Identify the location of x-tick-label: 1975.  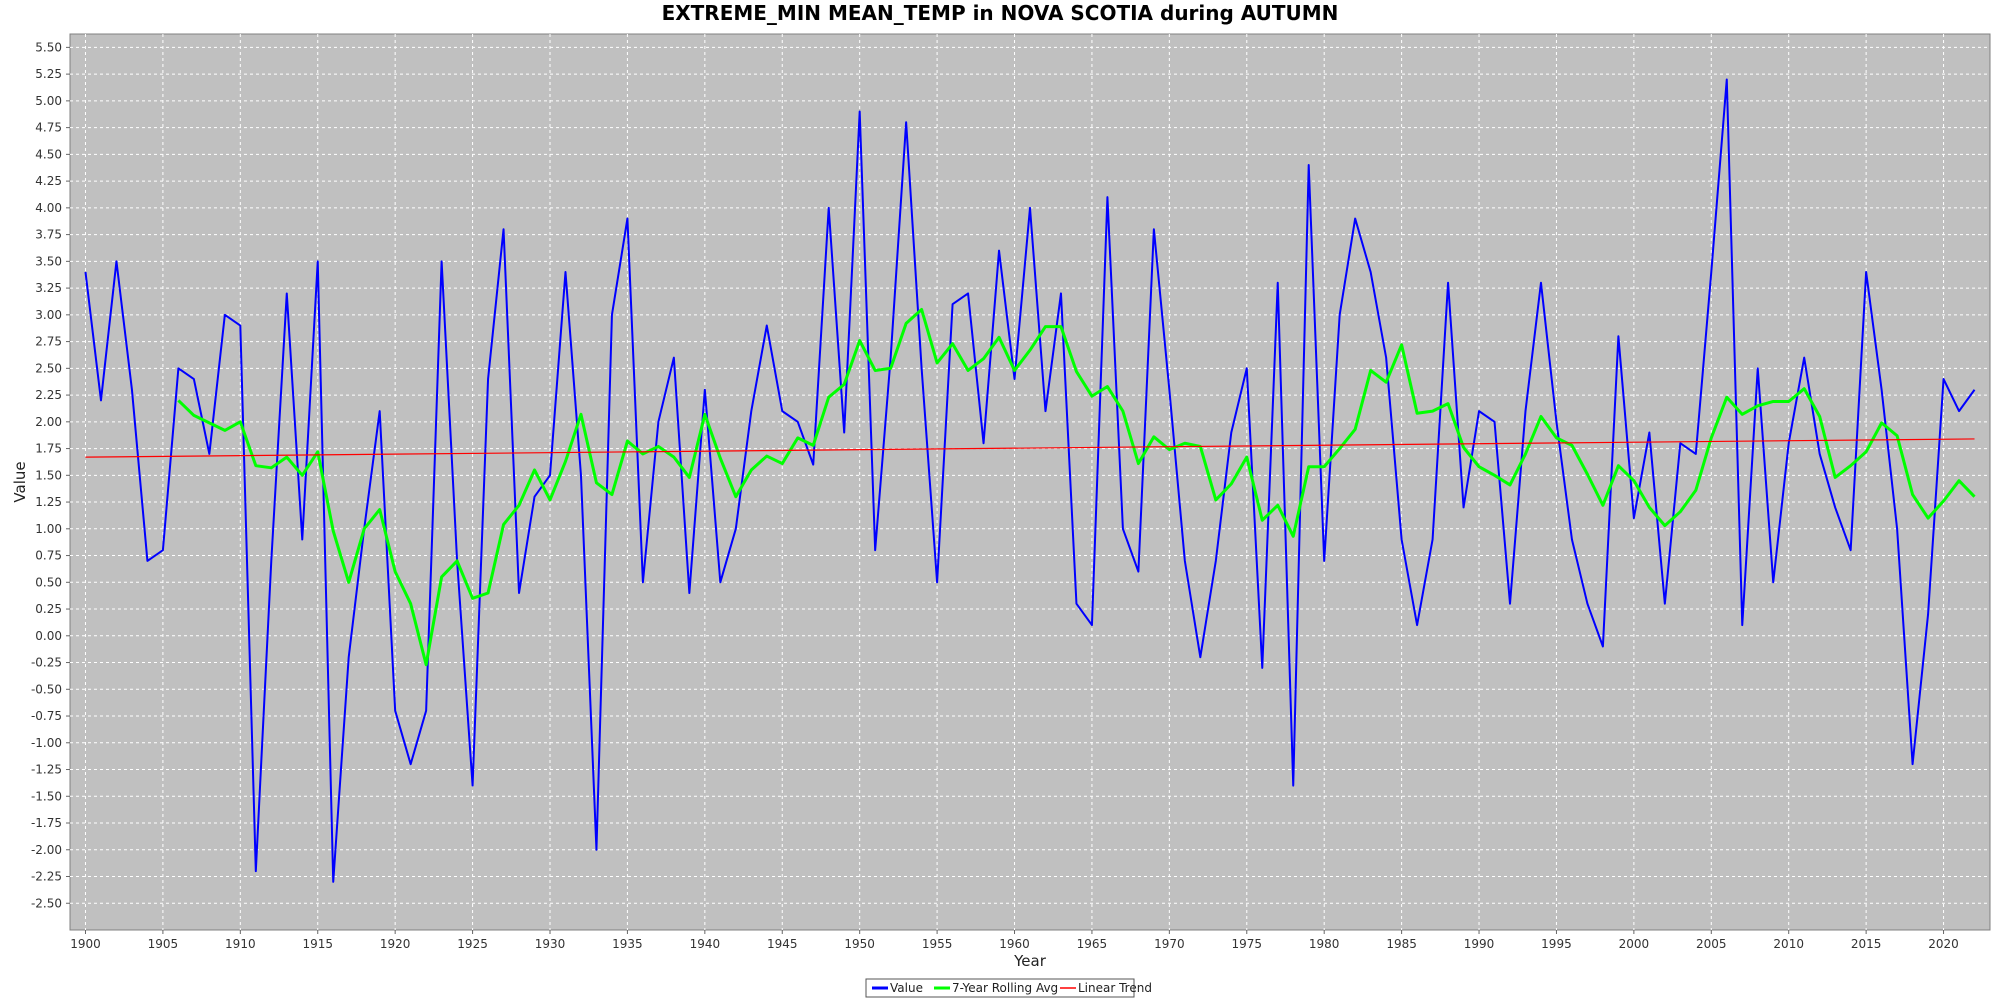
(1247, 944).